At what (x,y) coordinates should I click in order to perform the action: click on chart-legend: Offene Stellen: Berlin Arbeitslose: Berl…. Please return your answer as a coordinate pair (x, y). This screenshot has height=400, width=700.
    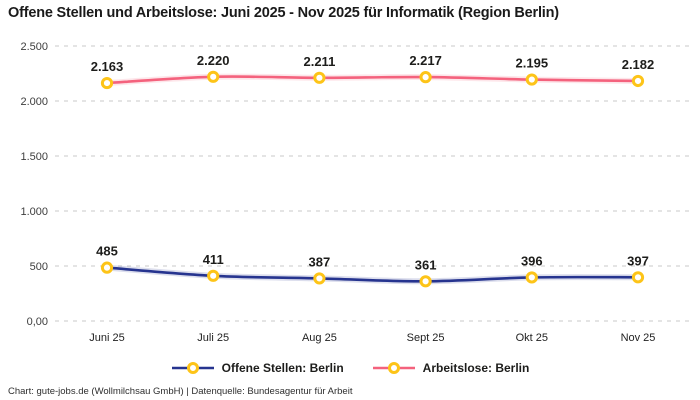
    Looking at the image, I should click on (350, 368).